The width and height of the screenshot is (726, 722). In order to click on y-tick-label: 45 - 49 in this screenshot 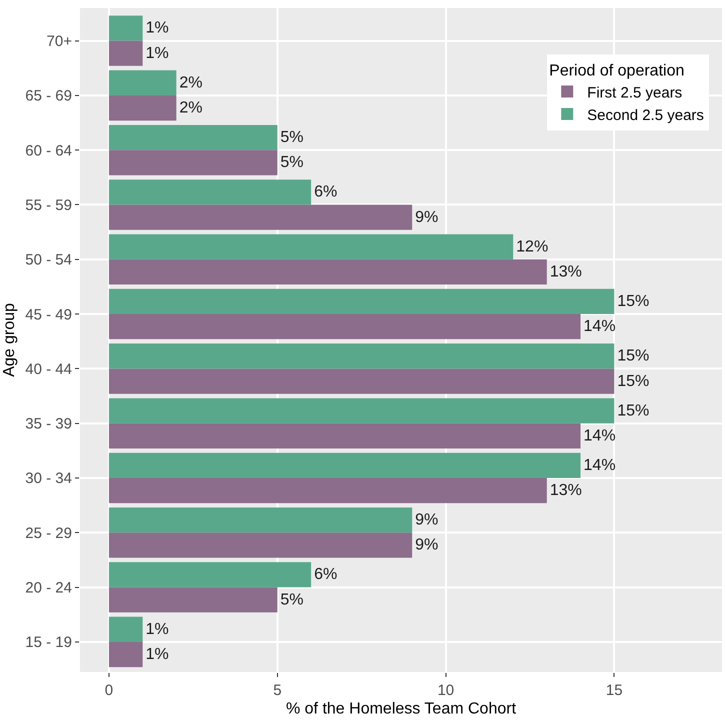, I will do `click(48, 315)`.